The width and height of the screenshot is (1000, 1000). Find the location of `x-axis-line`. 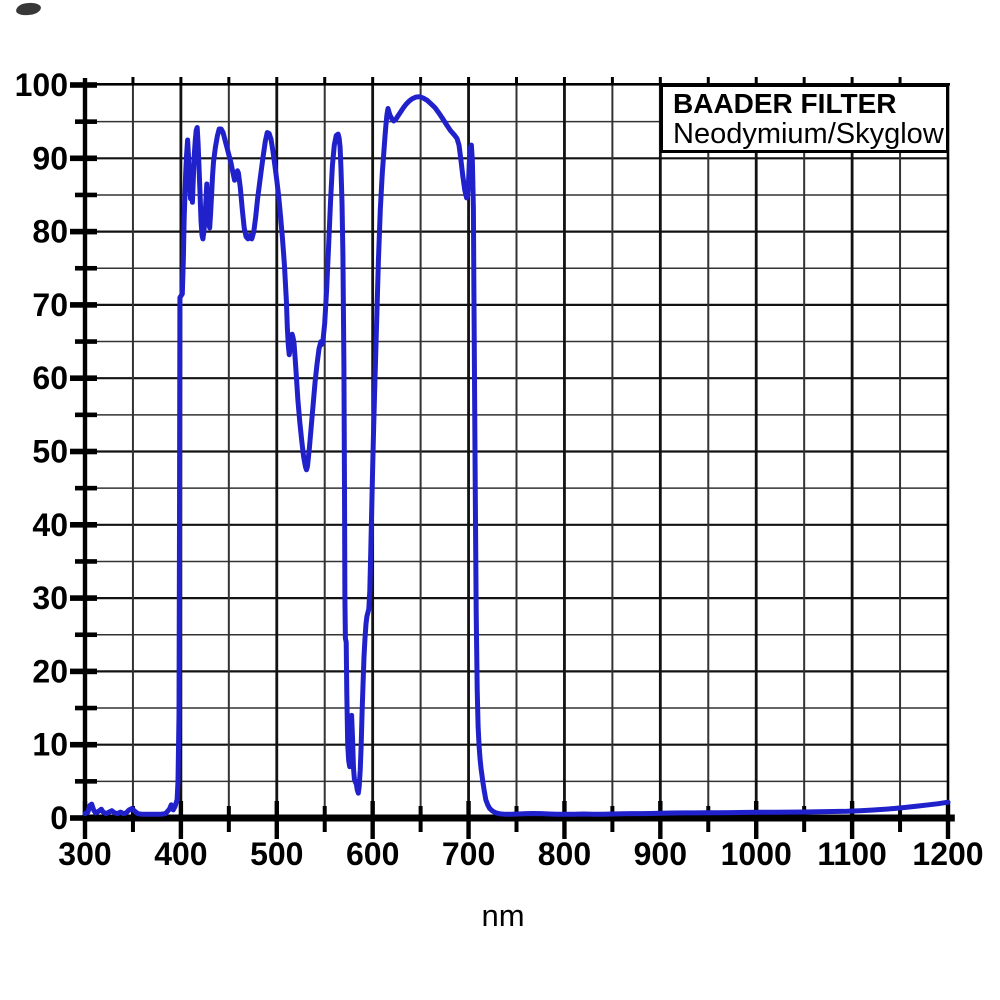

x-axis-line is located at coordinates (518, 818).